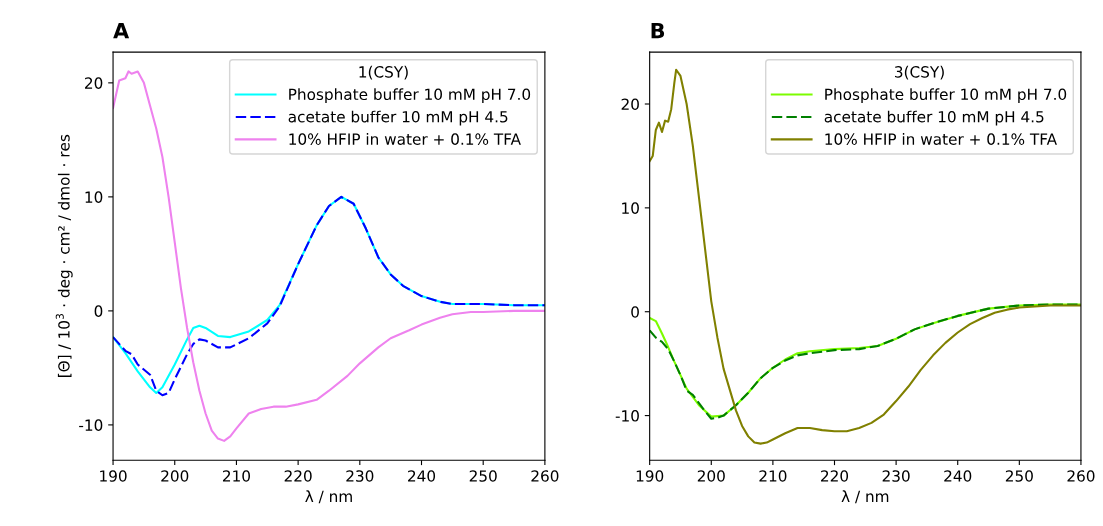 This screenshot has width=1103, height=526. I want to click on y-axis-title: [Θ] / 10$^{3}$ · deg · cm² / dmol · res, so click(64, 255).